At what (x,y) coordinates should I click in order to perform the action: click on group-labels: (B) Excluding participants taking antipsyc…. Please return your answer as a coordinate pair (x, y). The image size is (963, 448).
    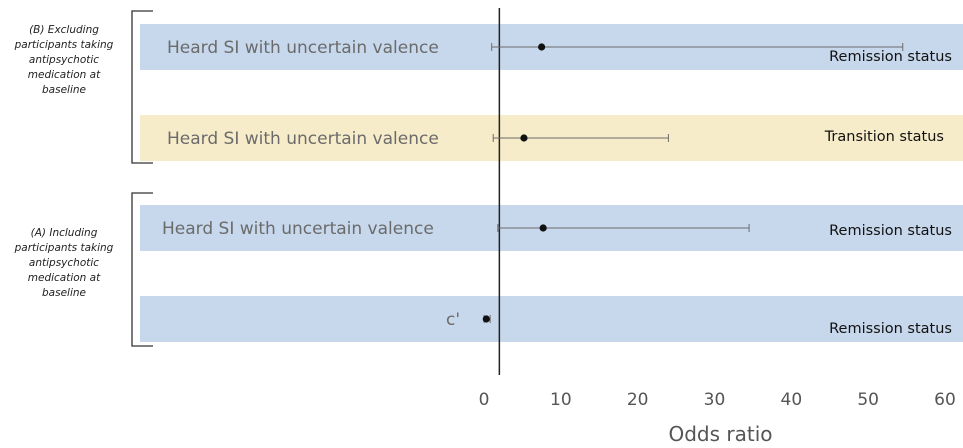
    Looking at the image, I should click on (64, 161).